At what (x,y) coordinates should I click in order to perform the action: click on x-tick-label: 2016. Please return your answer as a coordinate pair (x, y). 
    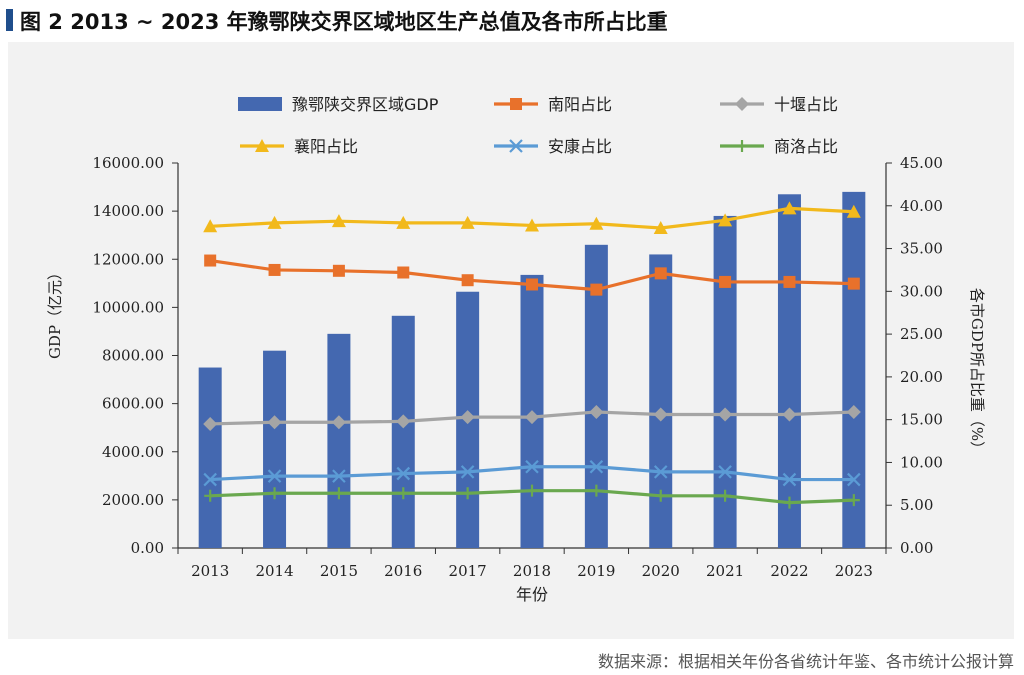
    Looking at the image, I should click on (403, 571).